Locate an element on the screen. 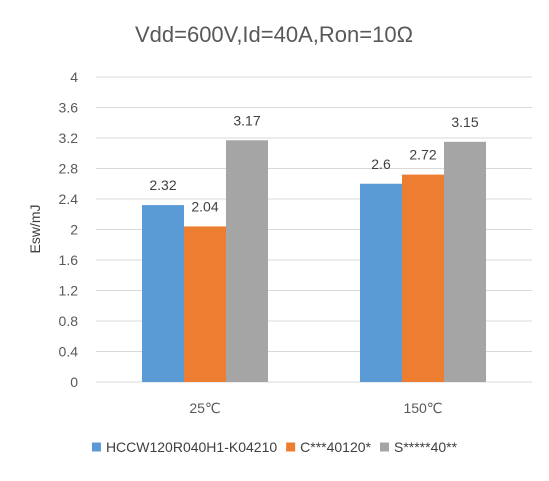 Image resolution: width=549 pixels, height=481 pixels. data-label: 2.32 is located at coordinates (162, 185).